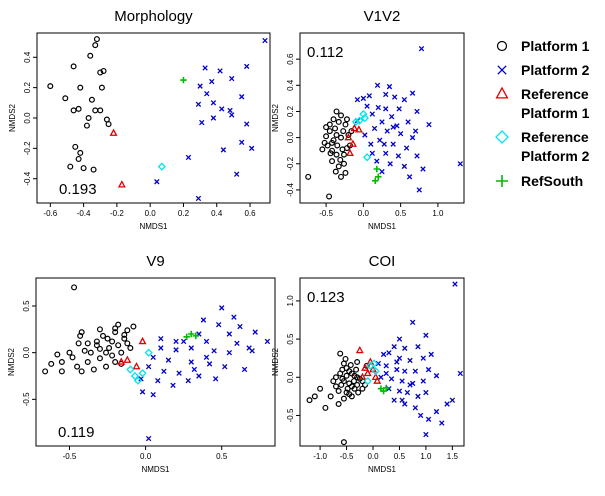  I want to click on x-tick-label: 0.4, so click(217, 213).